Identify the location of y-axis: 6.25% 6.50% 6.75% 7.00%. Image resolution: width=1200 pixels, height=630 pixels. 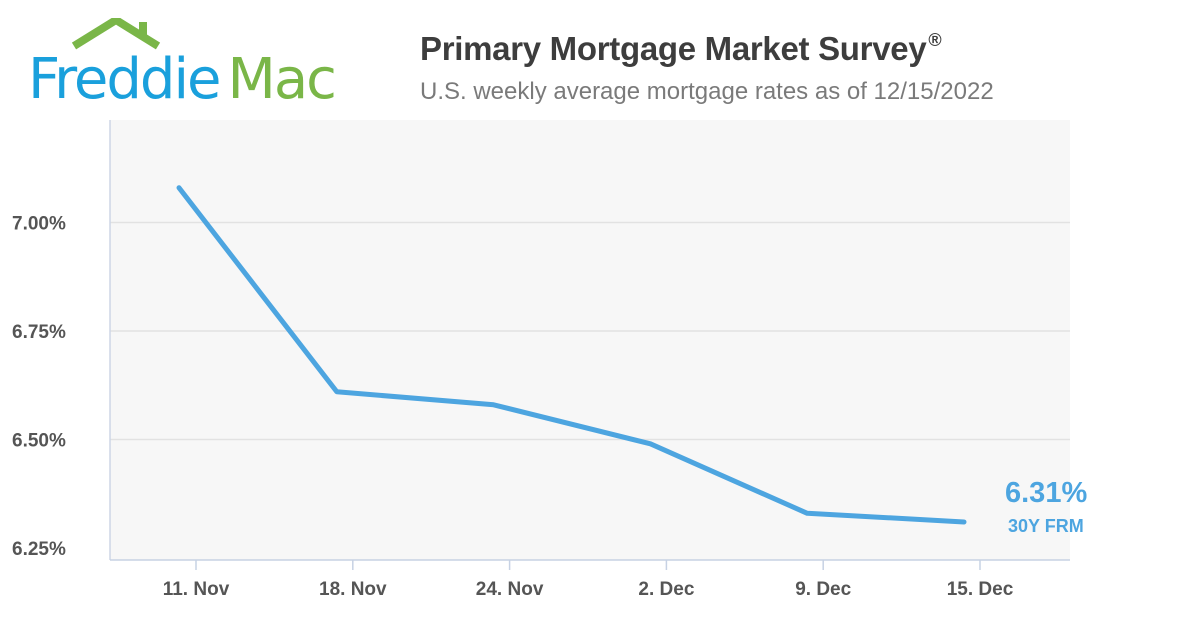
(61, 340).